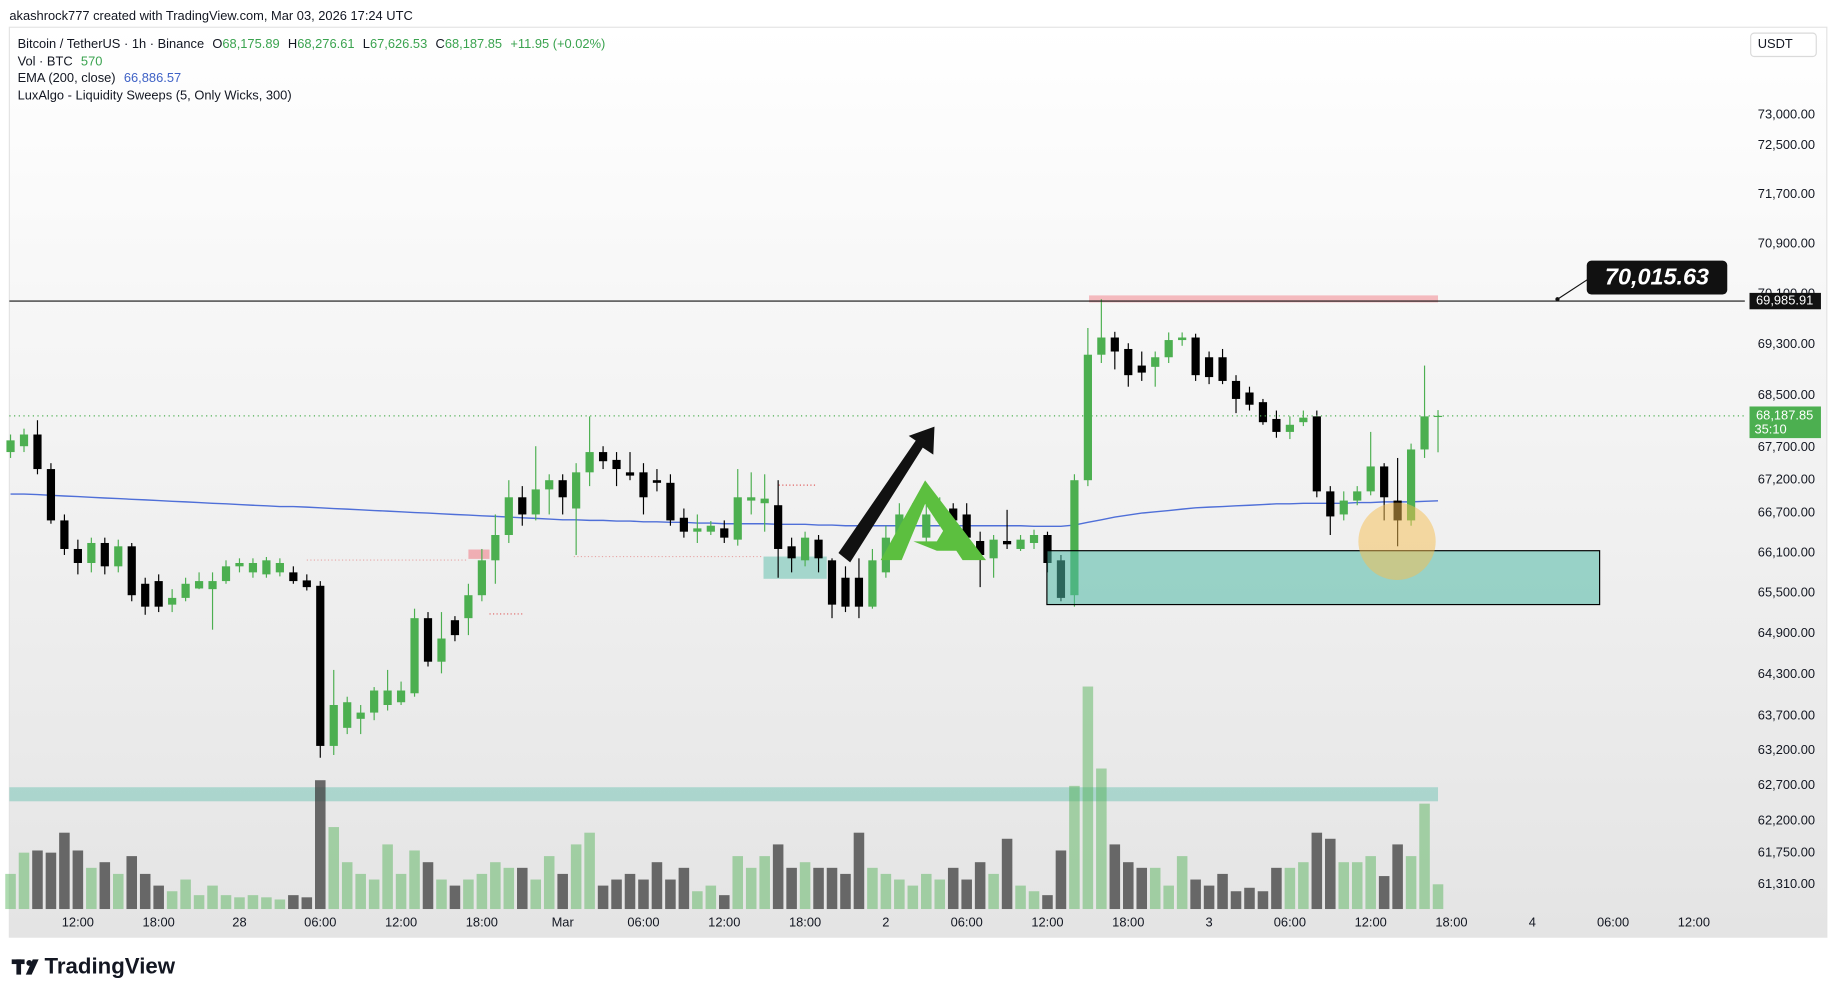  What do you see at coordinates (1657, 276) in the screenshot?
I see `callout-label: 70,015.63` at bounding box center [1657, 276].